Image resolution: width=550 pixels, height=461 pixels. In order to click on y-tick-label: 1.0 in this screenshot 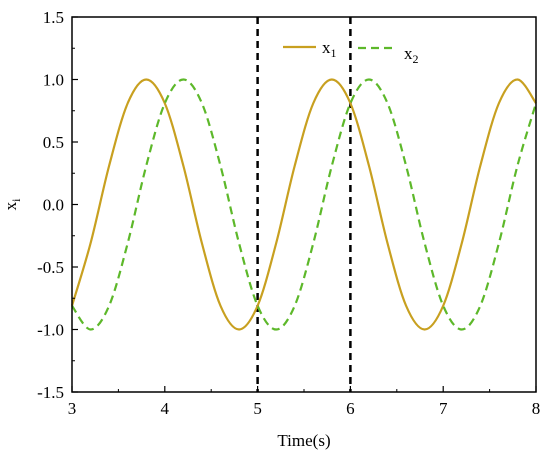, I will do `click(53, 80)`.